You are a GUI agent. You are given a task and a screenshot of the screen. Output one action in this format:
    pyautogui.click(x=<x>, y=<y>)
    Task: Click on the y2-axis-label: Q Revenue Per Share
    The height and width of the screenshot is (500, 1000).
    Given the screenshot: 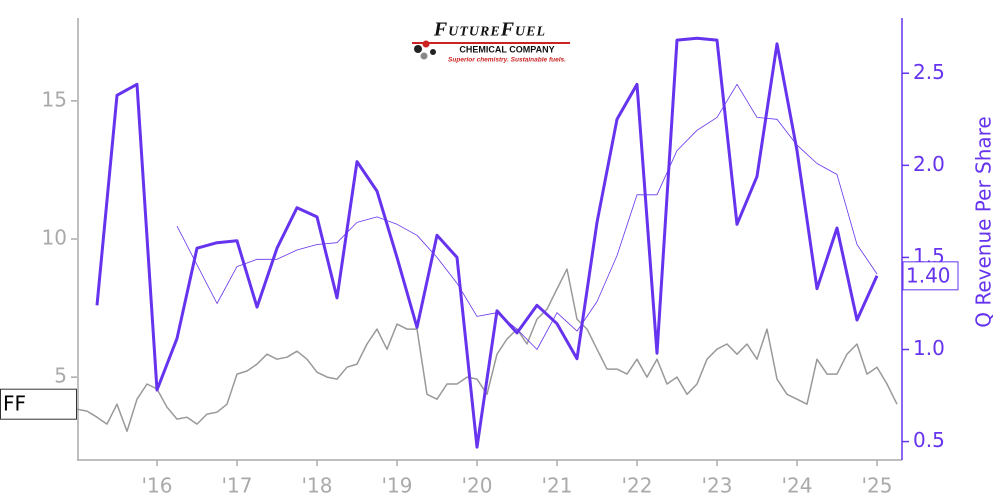 What is the action you would take?
    pyautogui.click(x=984, y=222)
    